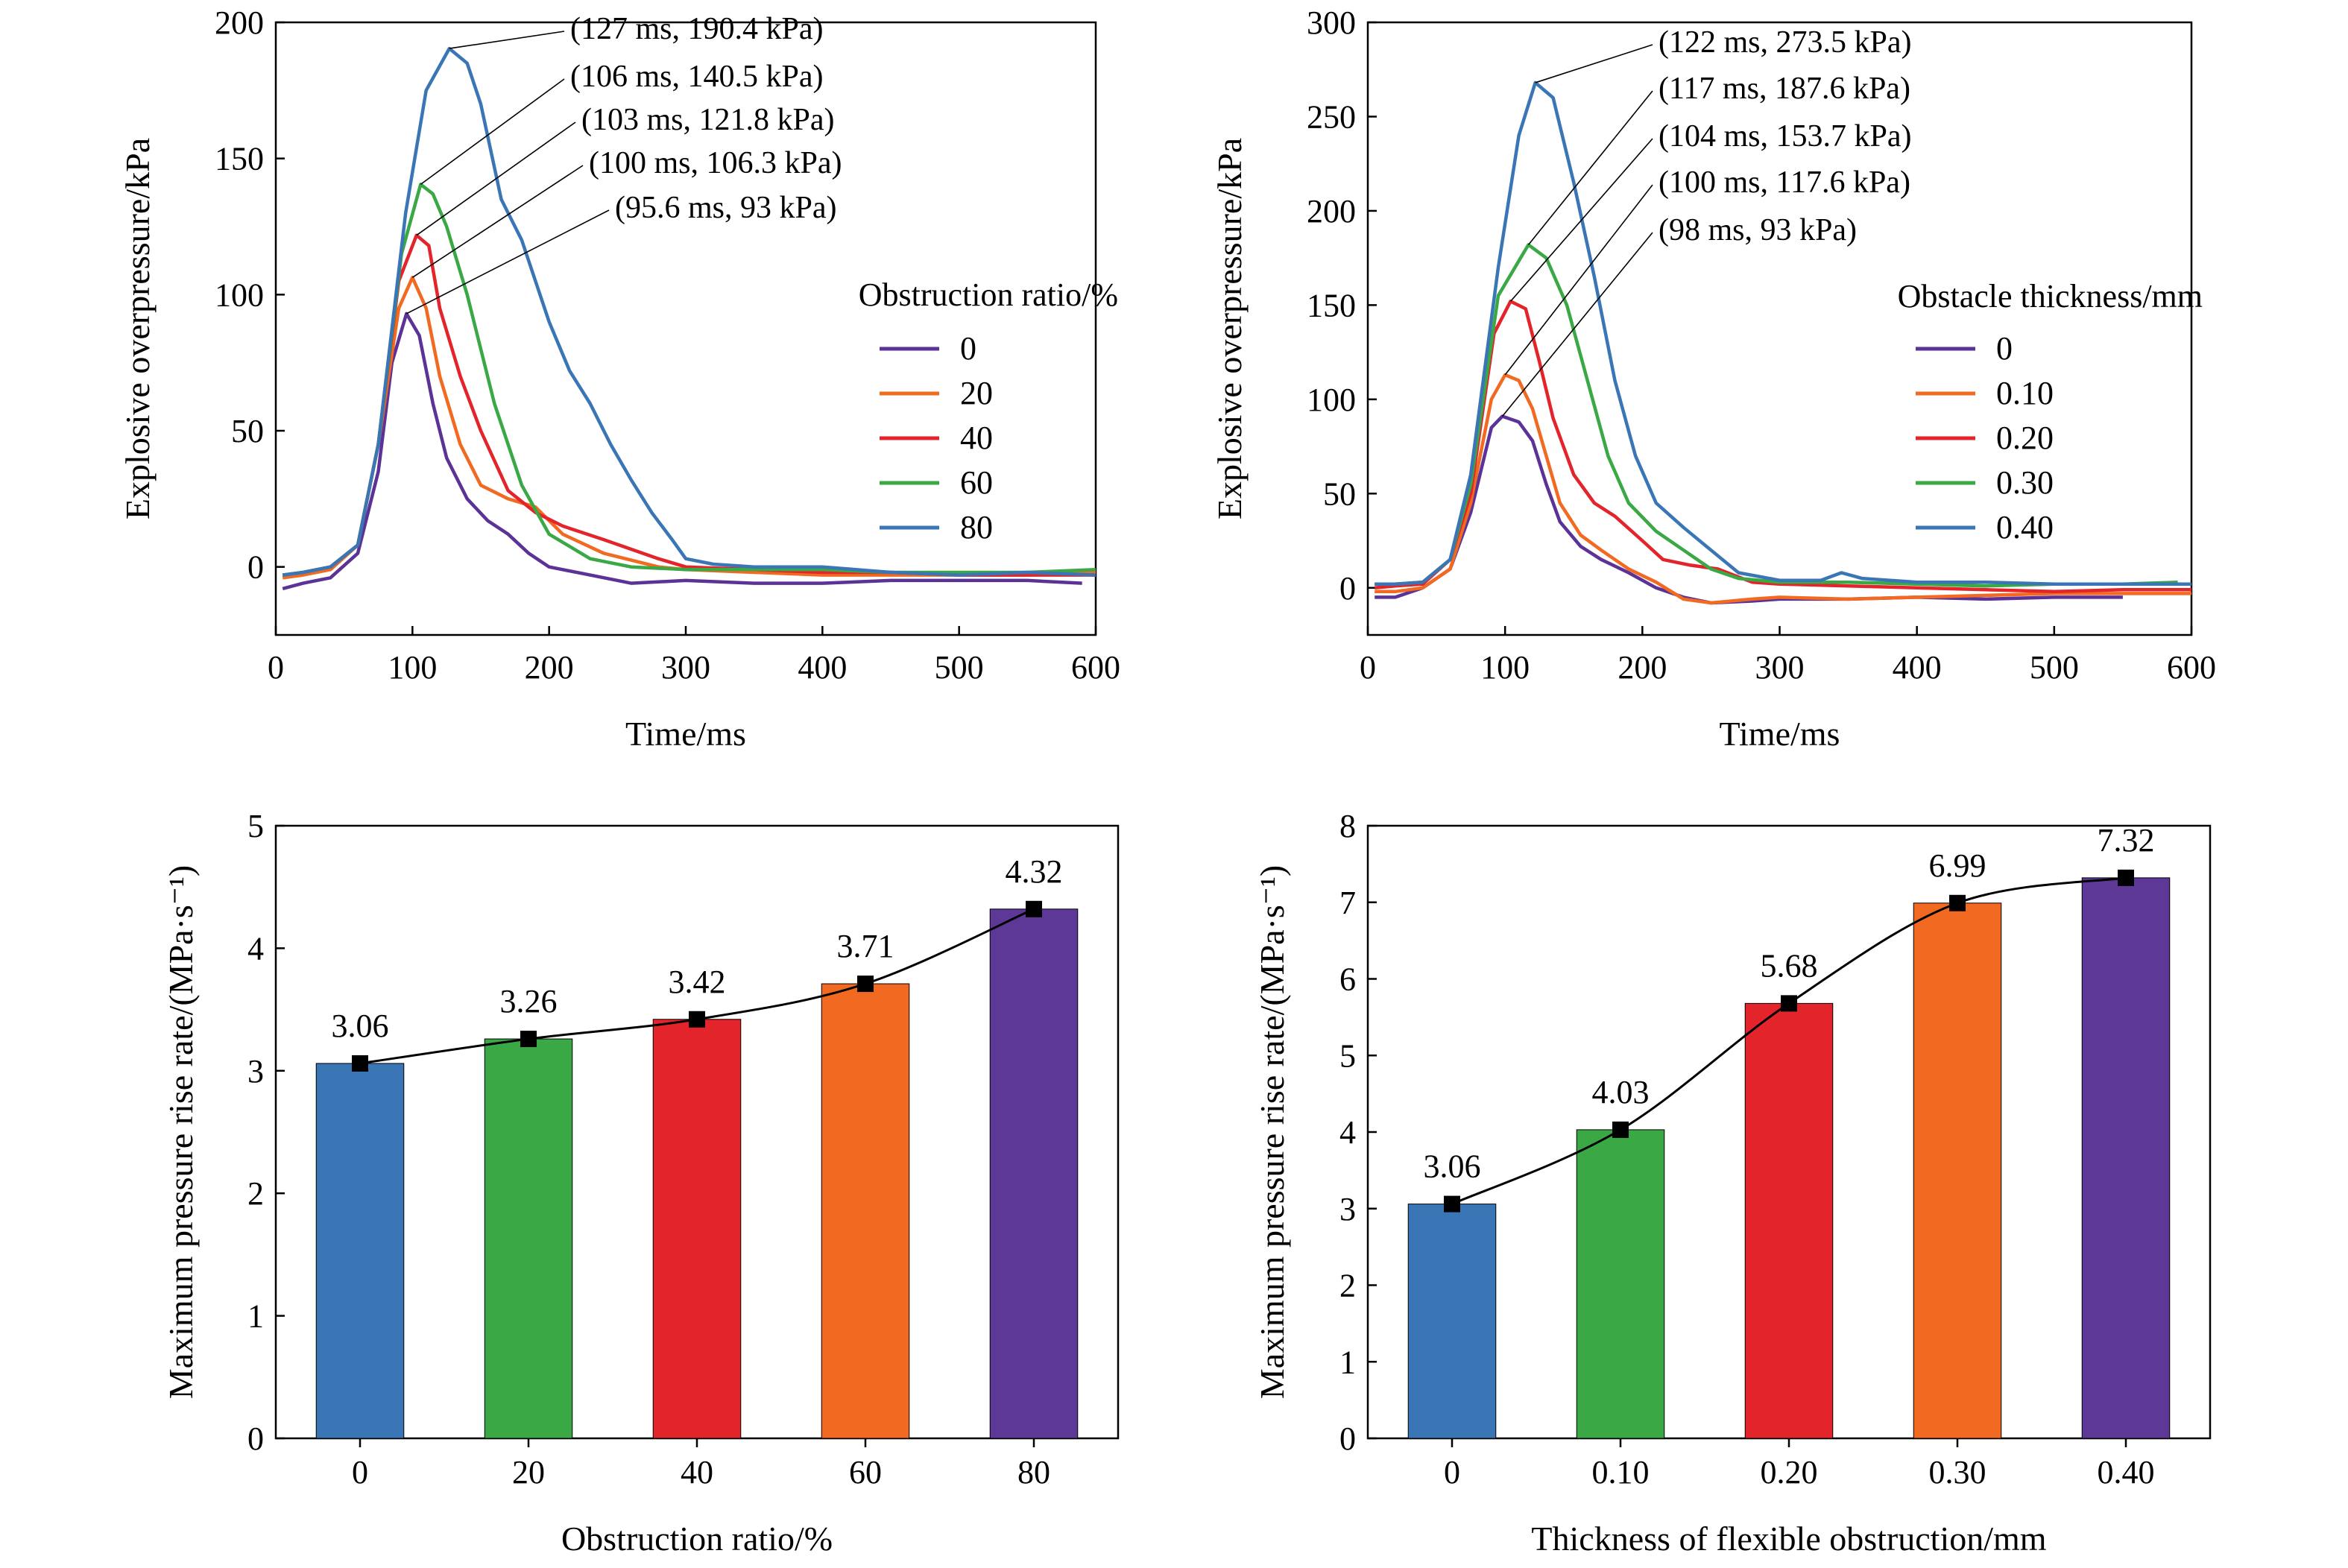 The width and height of the screenshot is (2348, 1568). Describe the element at coordinates (1788, 1539) in the screenshot. I see `x-axis-label: Thickness of flexible obstruction/mm` at that location.